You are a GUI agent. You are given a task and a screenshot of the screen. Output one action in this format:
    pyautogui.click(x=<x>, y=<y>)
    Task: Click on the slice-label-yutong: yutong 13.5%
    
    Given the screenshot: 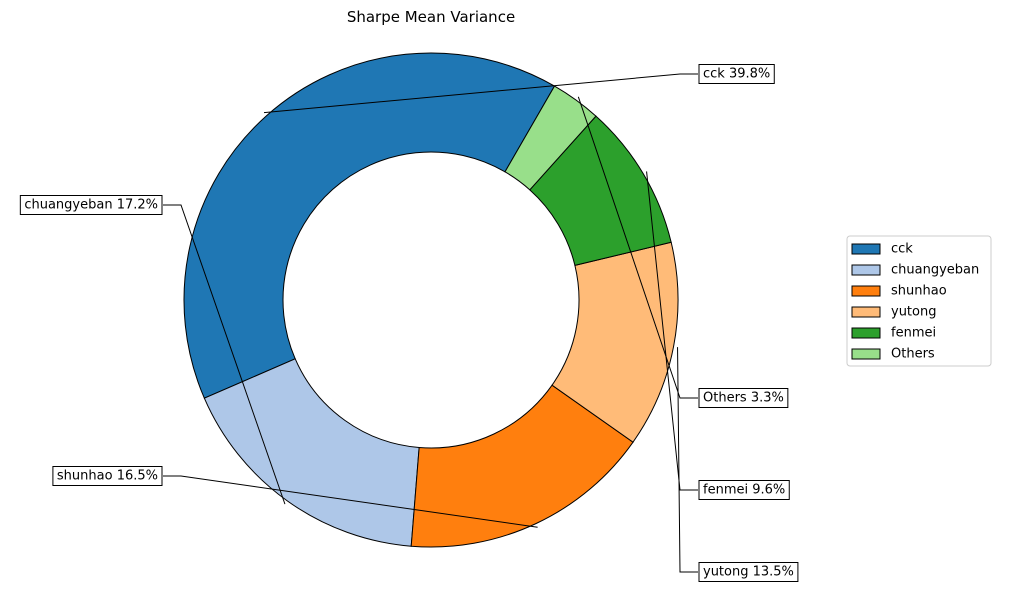 What is the action you would take?
    pyautogui.click(x=738, y=464)
    